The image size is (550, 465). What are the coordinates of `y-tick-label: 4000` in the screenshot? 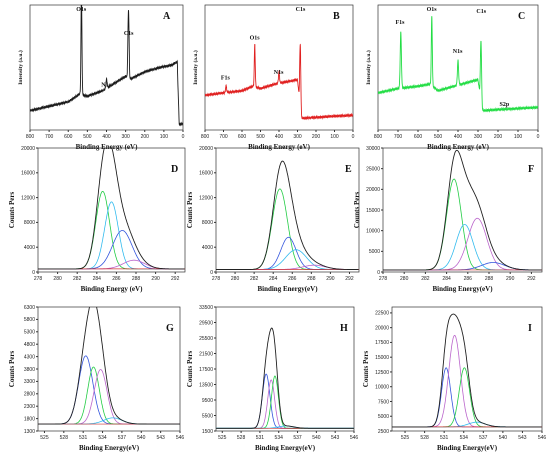 It's located at (29, 248).